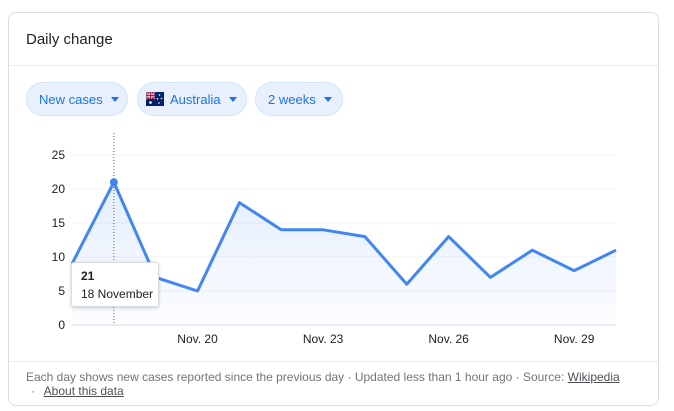  Describe the element at coordinates (333, 361) in the screenshot. I see `footer-divider` at that location.